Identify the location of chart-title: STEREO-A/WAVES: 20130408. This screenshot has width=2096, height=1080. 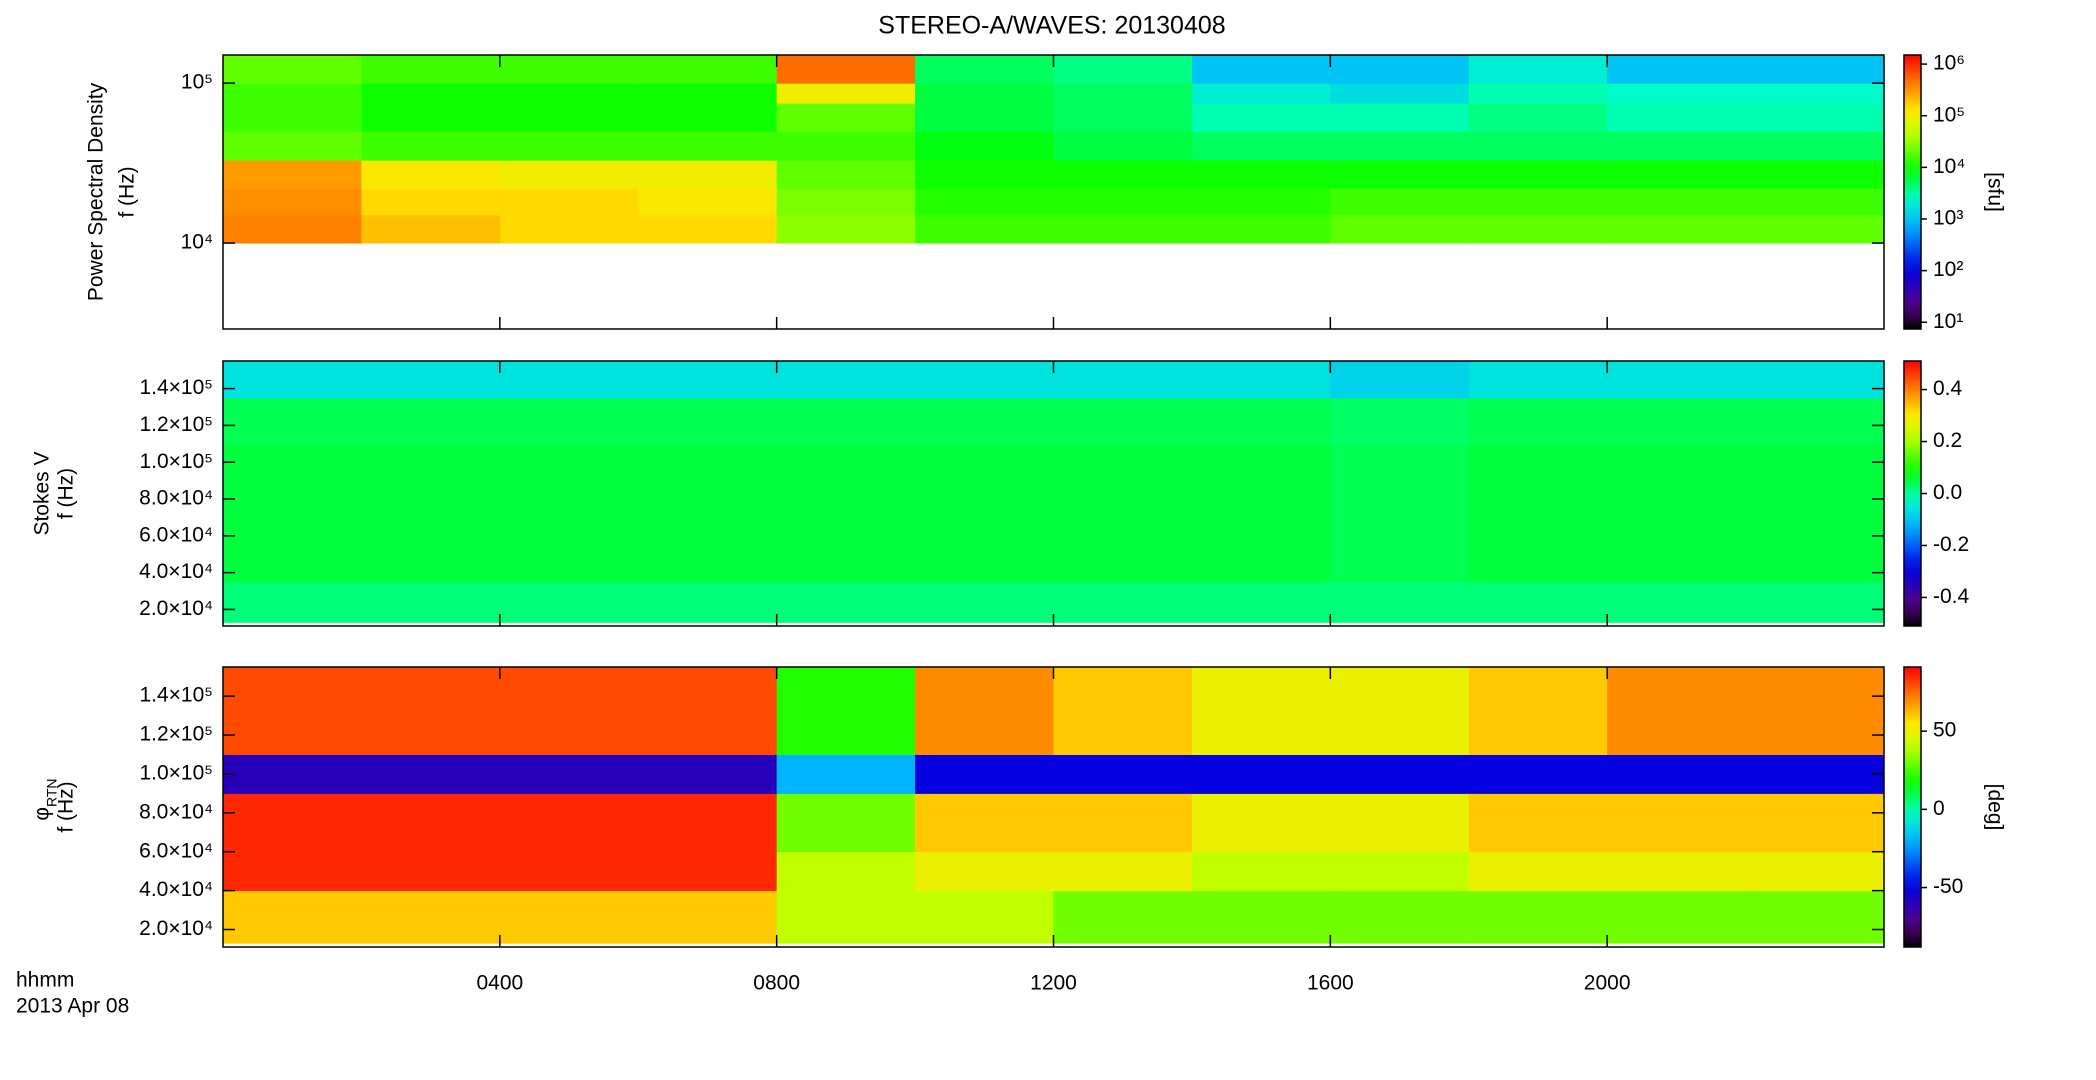
(1051, 26).